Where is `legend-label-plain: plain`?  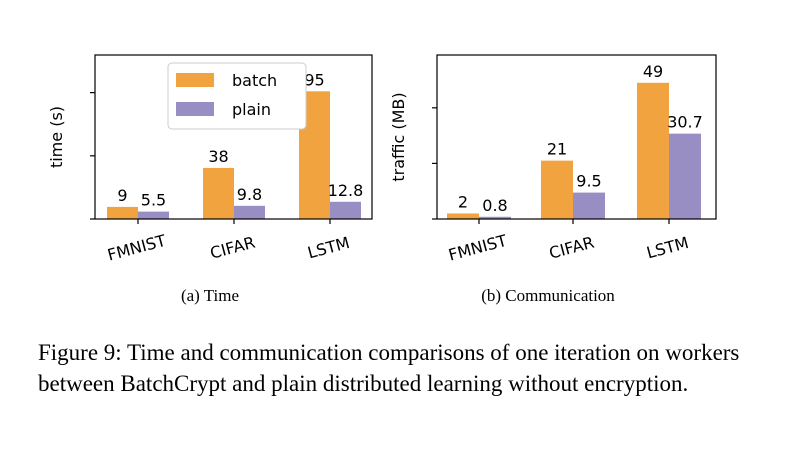 legend-label-plain: plain is located at coordinates (251, 109).